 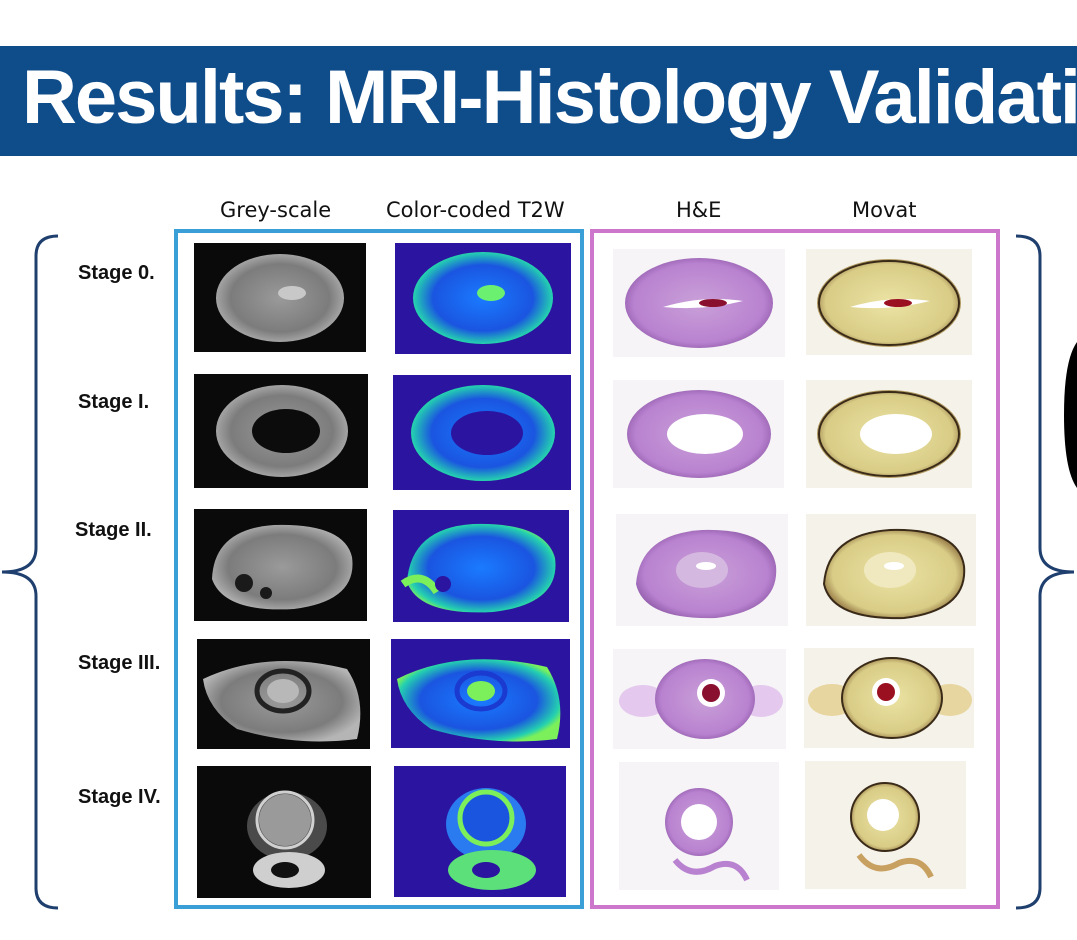 I want to click on stage-label-0: Stage 0., so click(x=116, y=273).